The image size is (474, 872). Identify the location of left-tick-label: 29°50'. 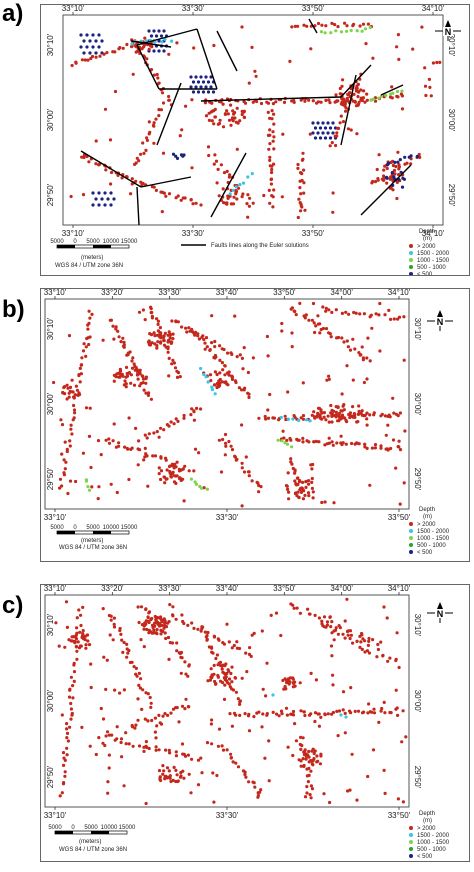
(50, 194).